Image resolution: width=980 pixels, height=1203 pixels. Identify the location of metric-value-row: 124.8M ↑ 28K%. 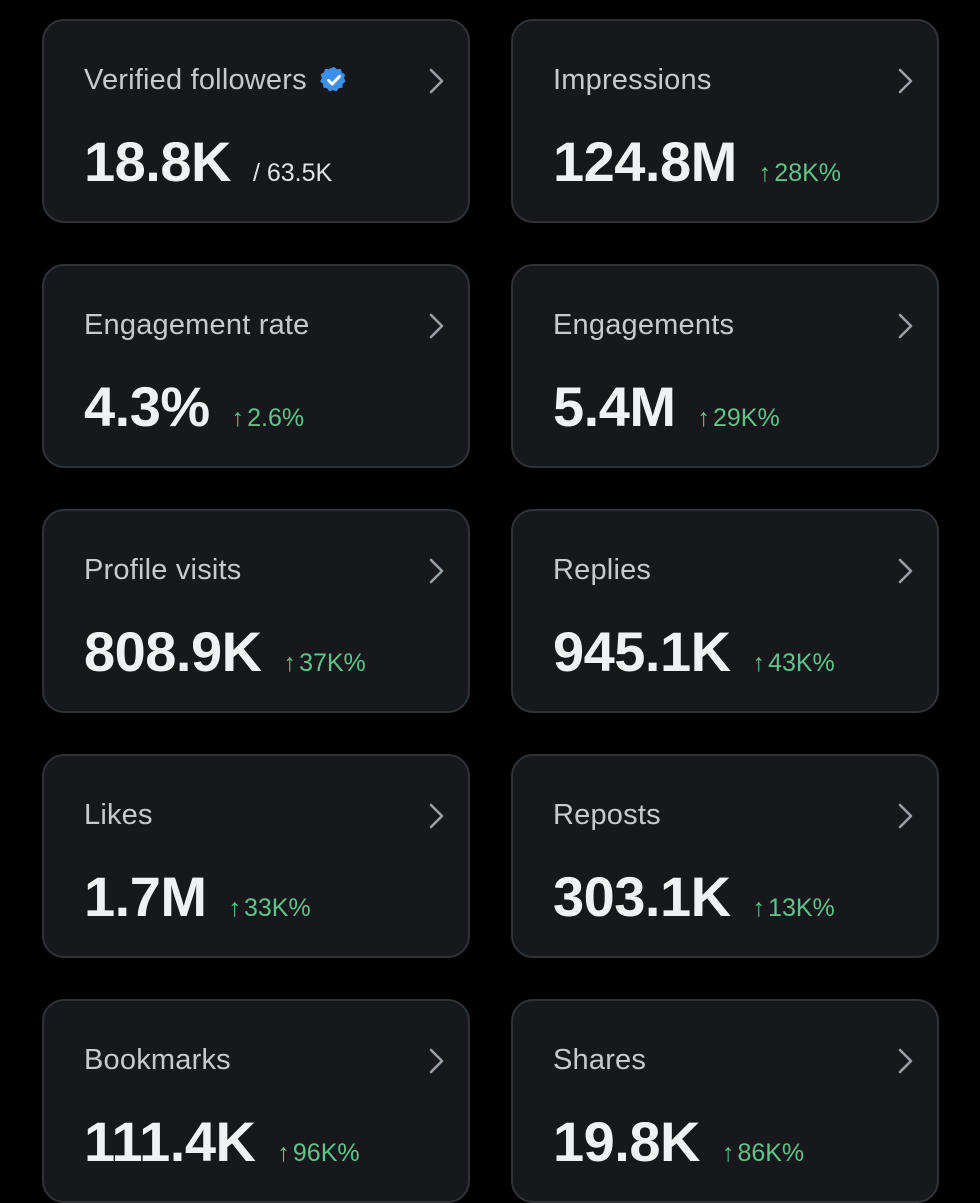
(697, 162).